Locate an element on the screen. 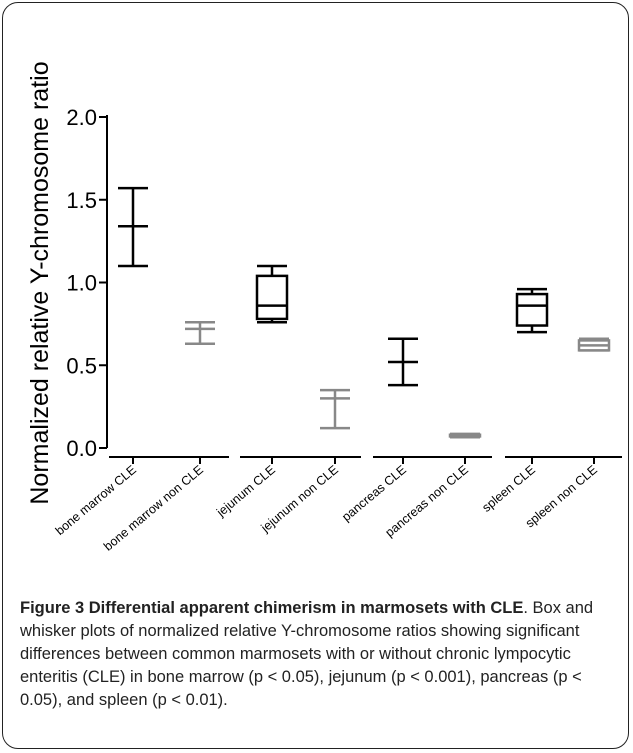 This screenshot has height=753, width=633. box-jejunum-non-cle is located at coordinates (335, 409).